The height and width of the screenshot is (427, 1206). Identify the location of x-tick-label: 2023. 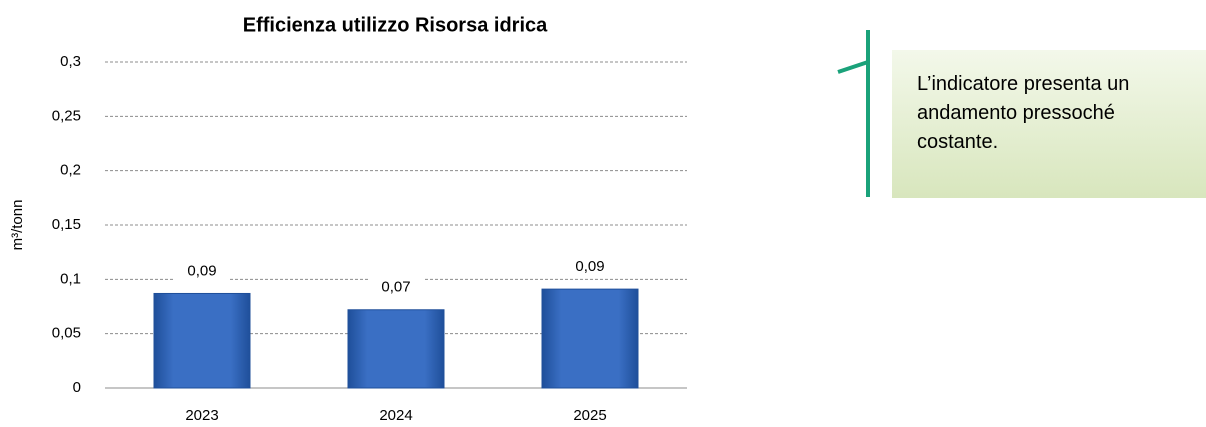
(201, 415).